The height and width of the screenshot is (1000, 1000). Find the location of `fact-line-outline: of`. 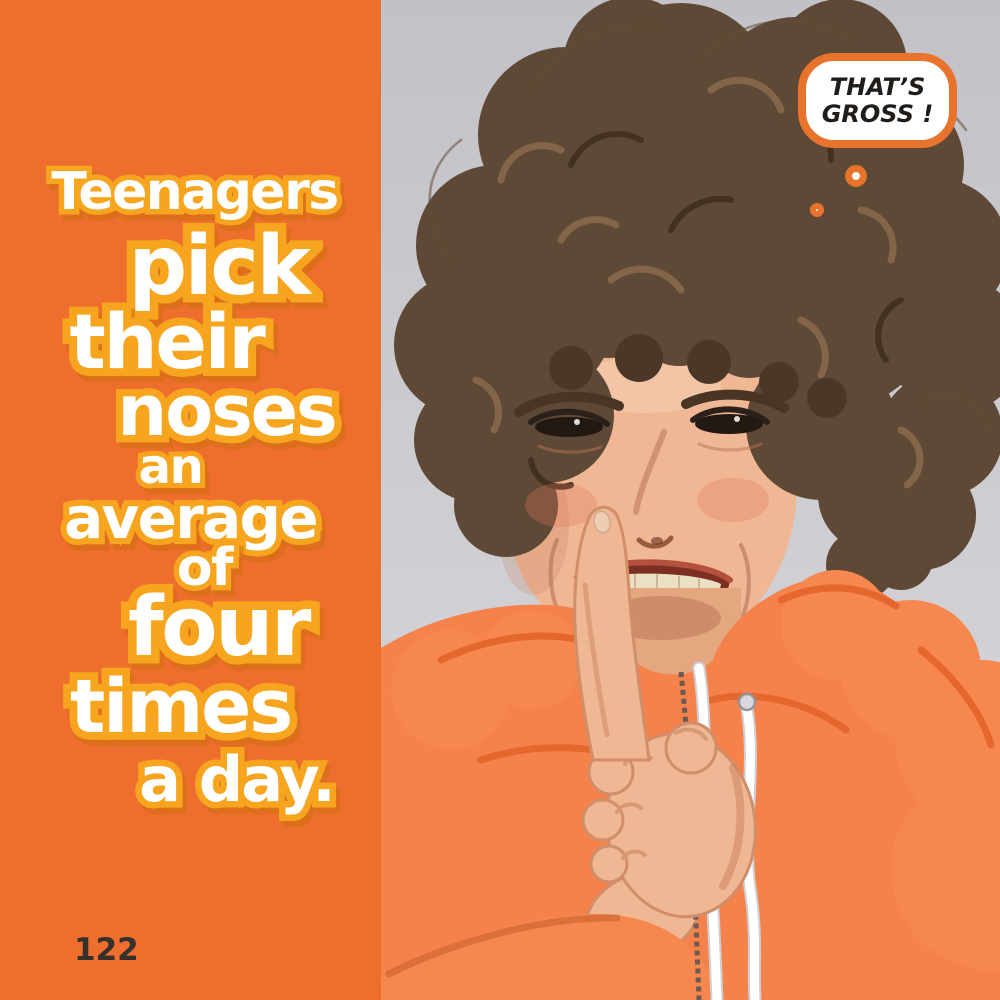

fact-line-outline: of is located at coordinates (205, 568).